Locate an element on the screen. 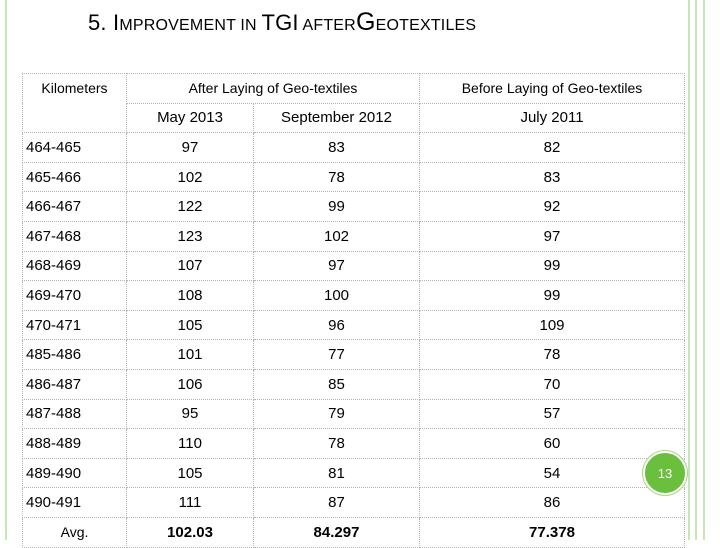 The image size is (720, 548). tgi-value-cell: 95 is located at coordinates (190, 414).